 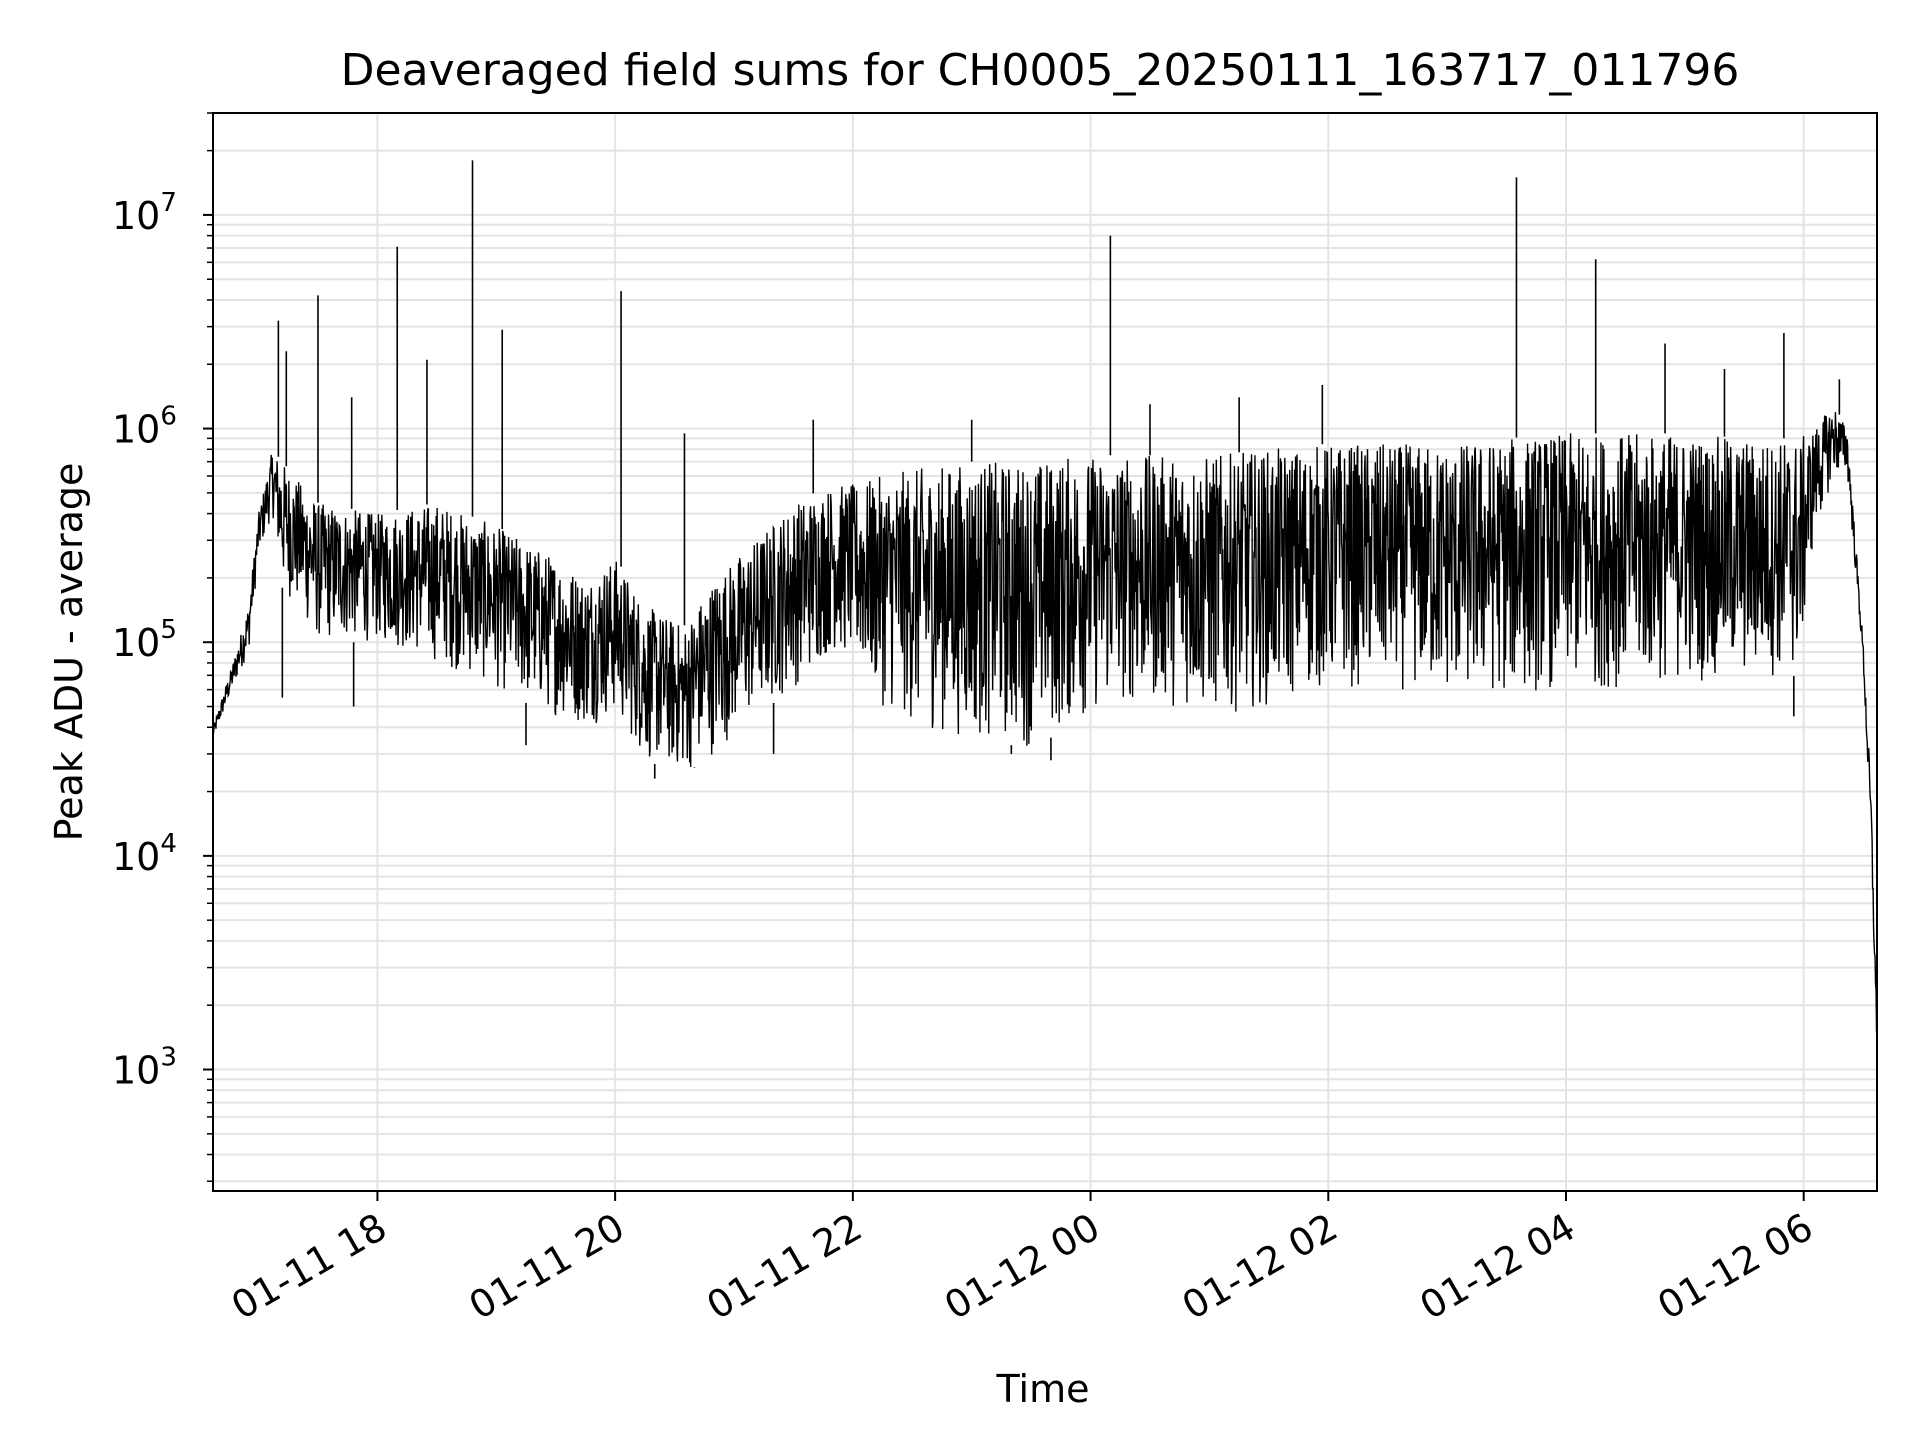 I want to click on y-tick-label: 10⁵, so click(x=144, y=640).